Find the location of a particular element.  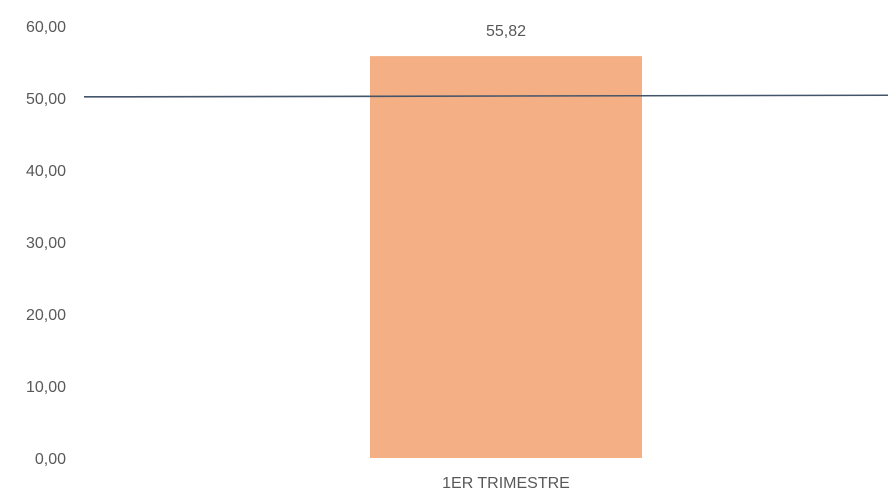

reference-line is located at coordinates (485, 96).